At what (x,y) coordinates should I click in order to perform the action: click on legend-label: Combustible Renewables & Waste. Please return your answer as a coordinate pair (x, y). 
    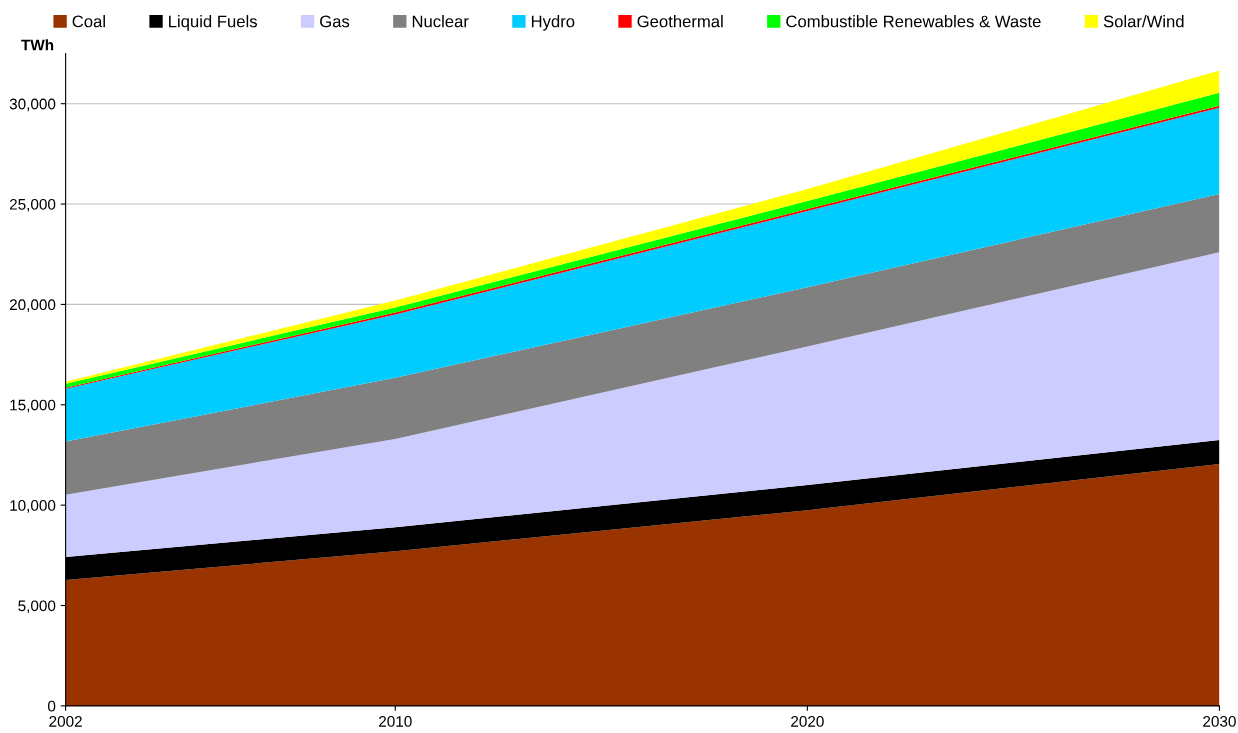
    Looking at the image, I should click on (913, 21).